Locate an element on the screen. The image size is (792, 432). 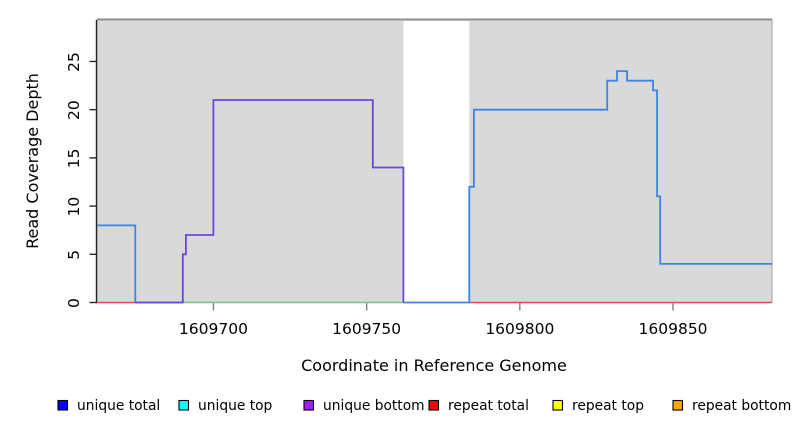
x-axis-title: Coordinate in Reference Genome is located at coordinates (434, 365).